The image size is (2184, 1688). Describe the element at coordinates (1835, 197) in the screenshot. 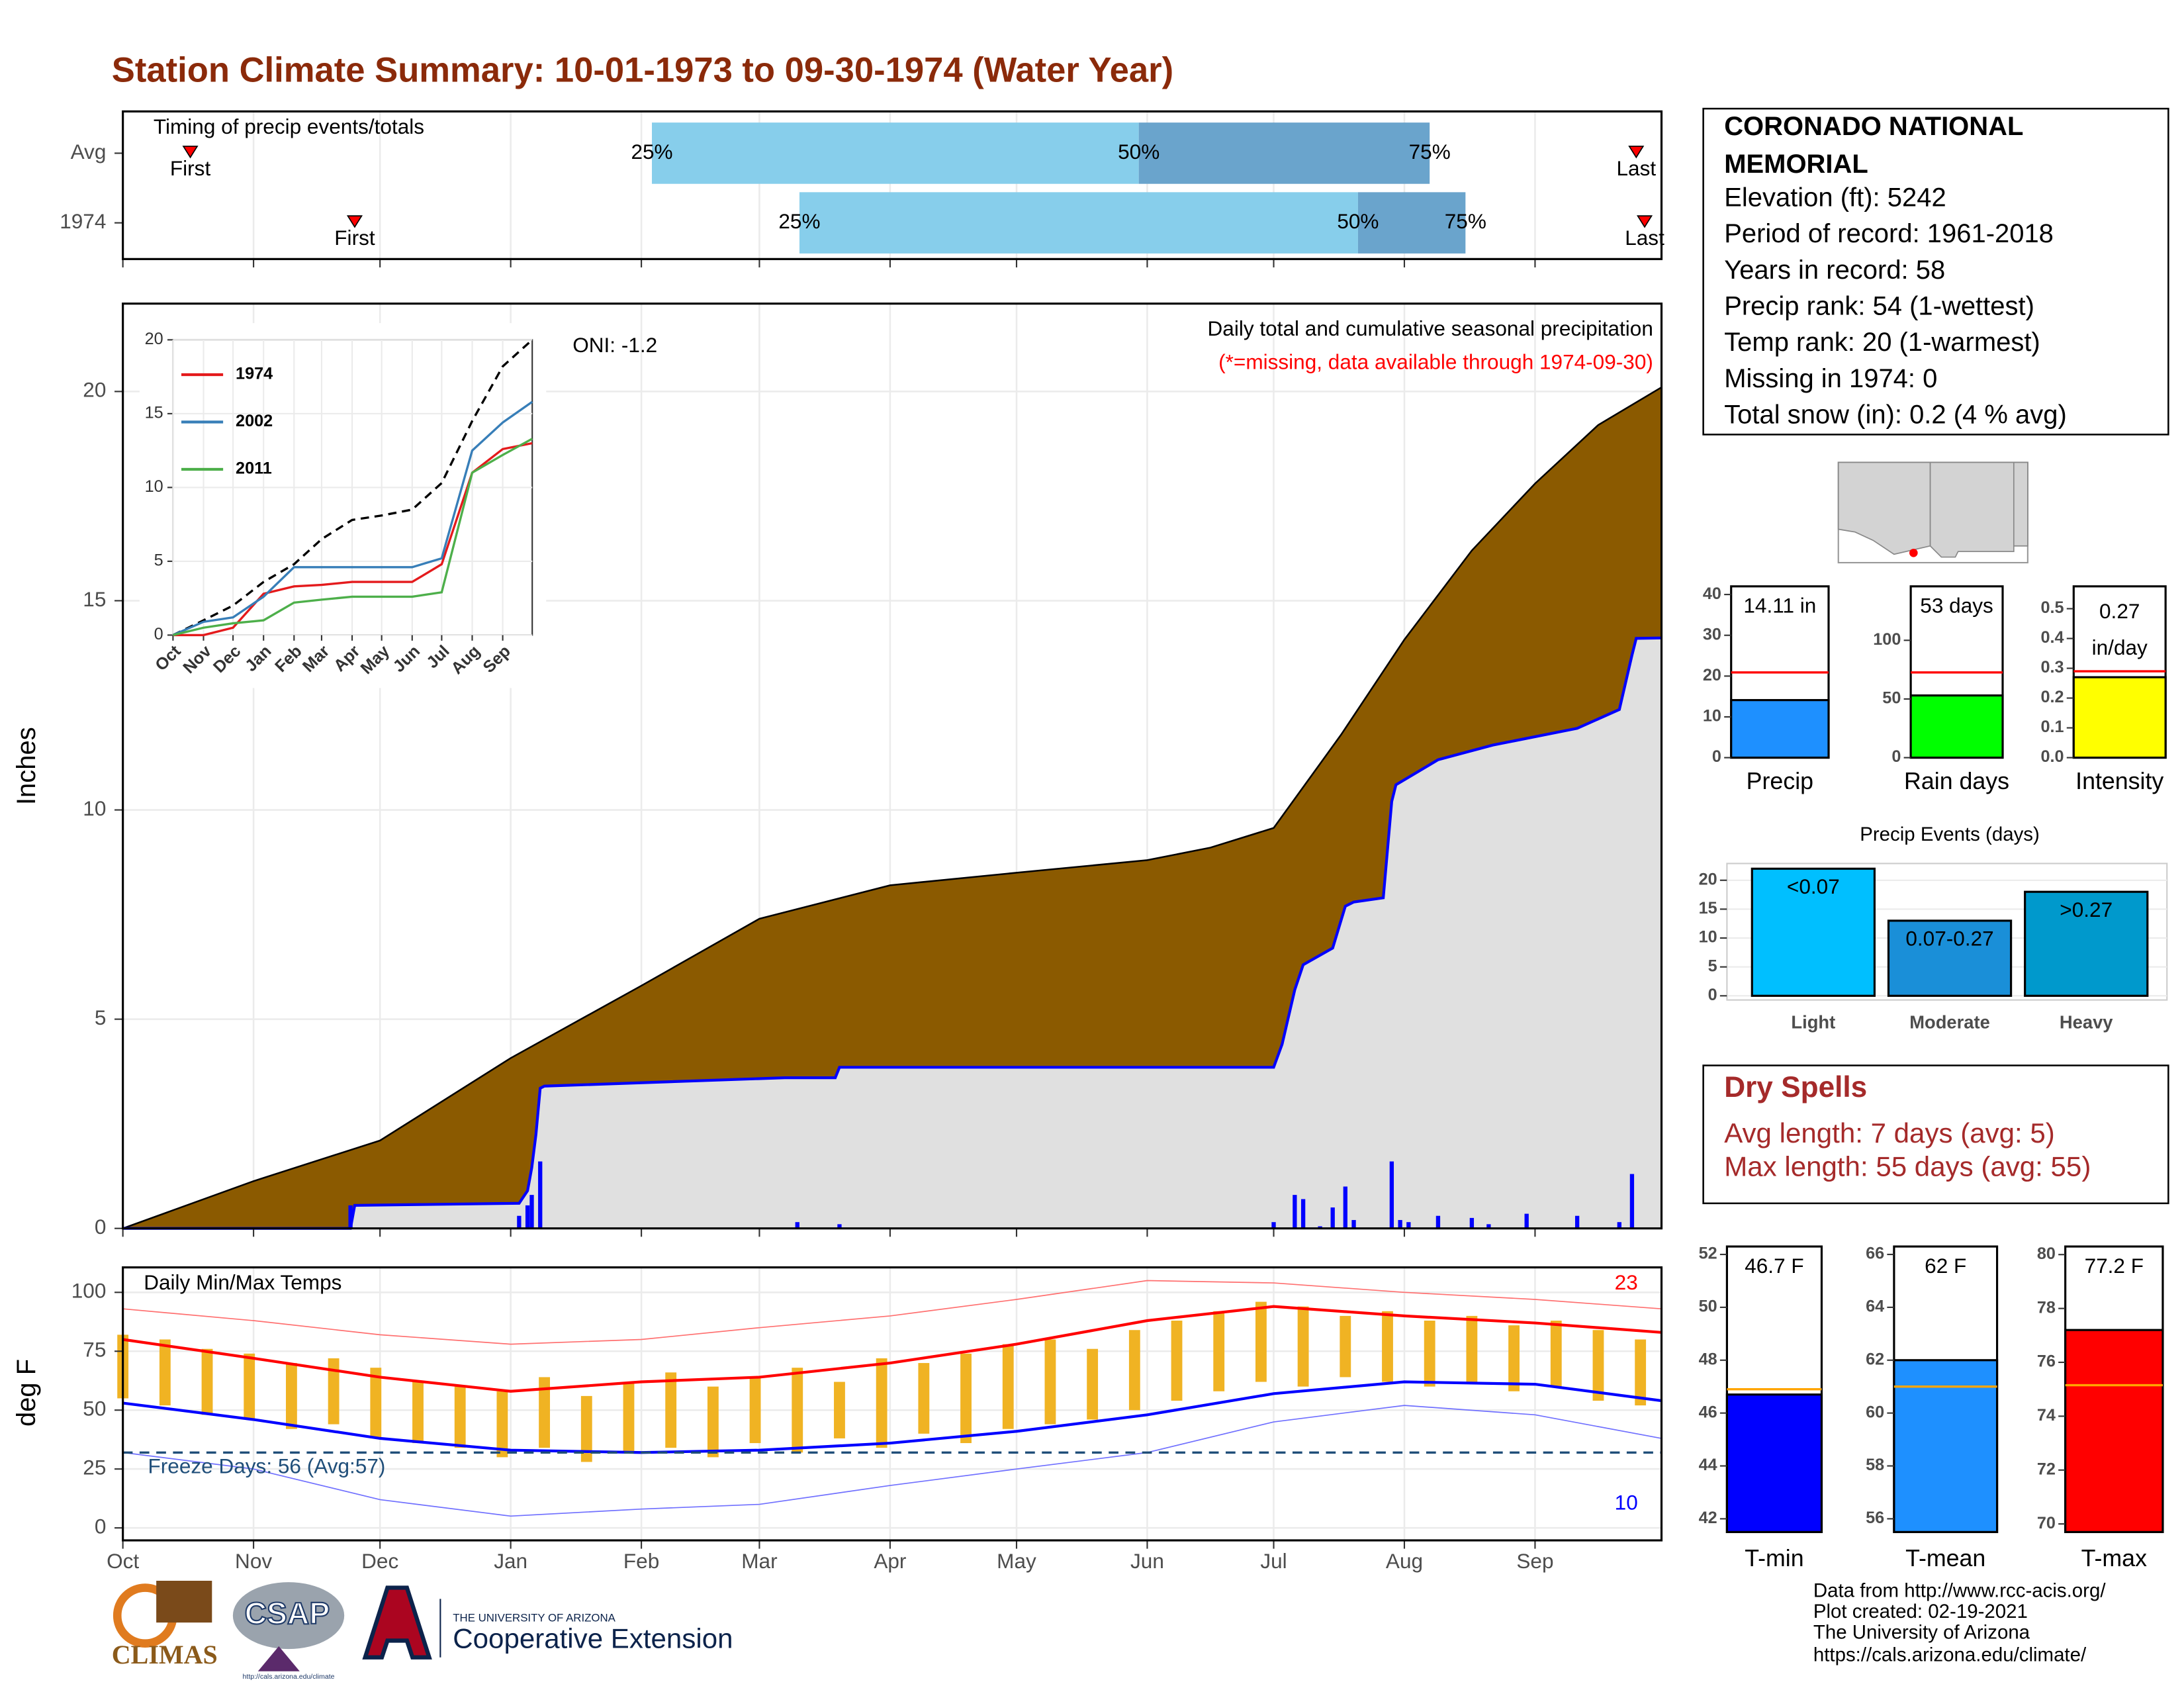

I see `station-line: Elevation (ft): 5242` at that location.